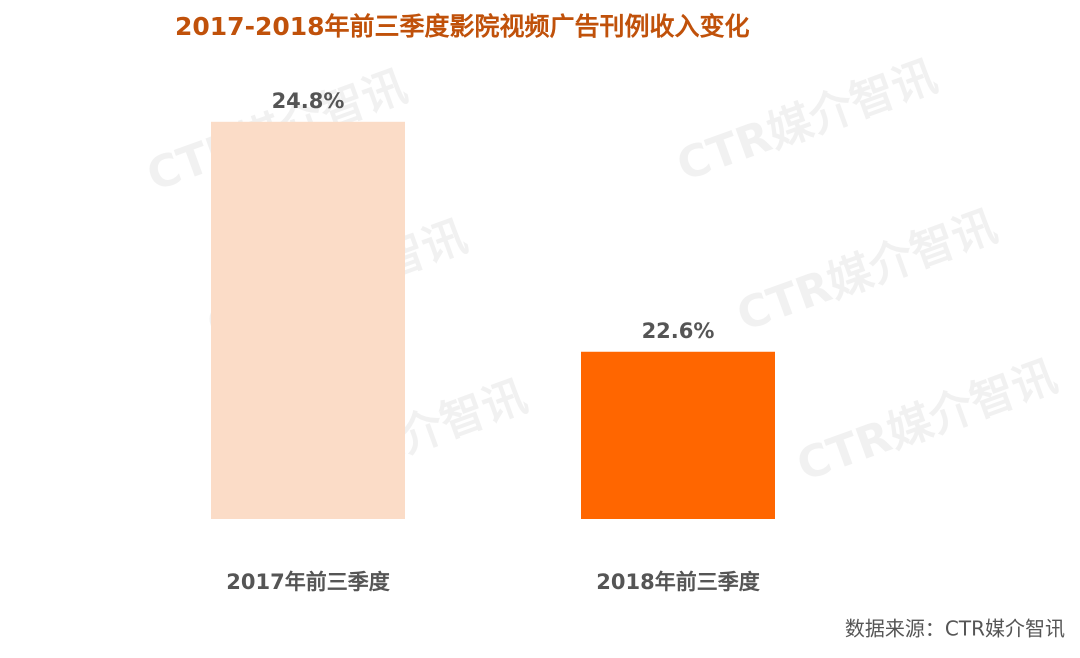  What do you see at coordinates (678, 331) in the screenshot?
I see `value-label: 22.6%` at bounding box center [678, 331].